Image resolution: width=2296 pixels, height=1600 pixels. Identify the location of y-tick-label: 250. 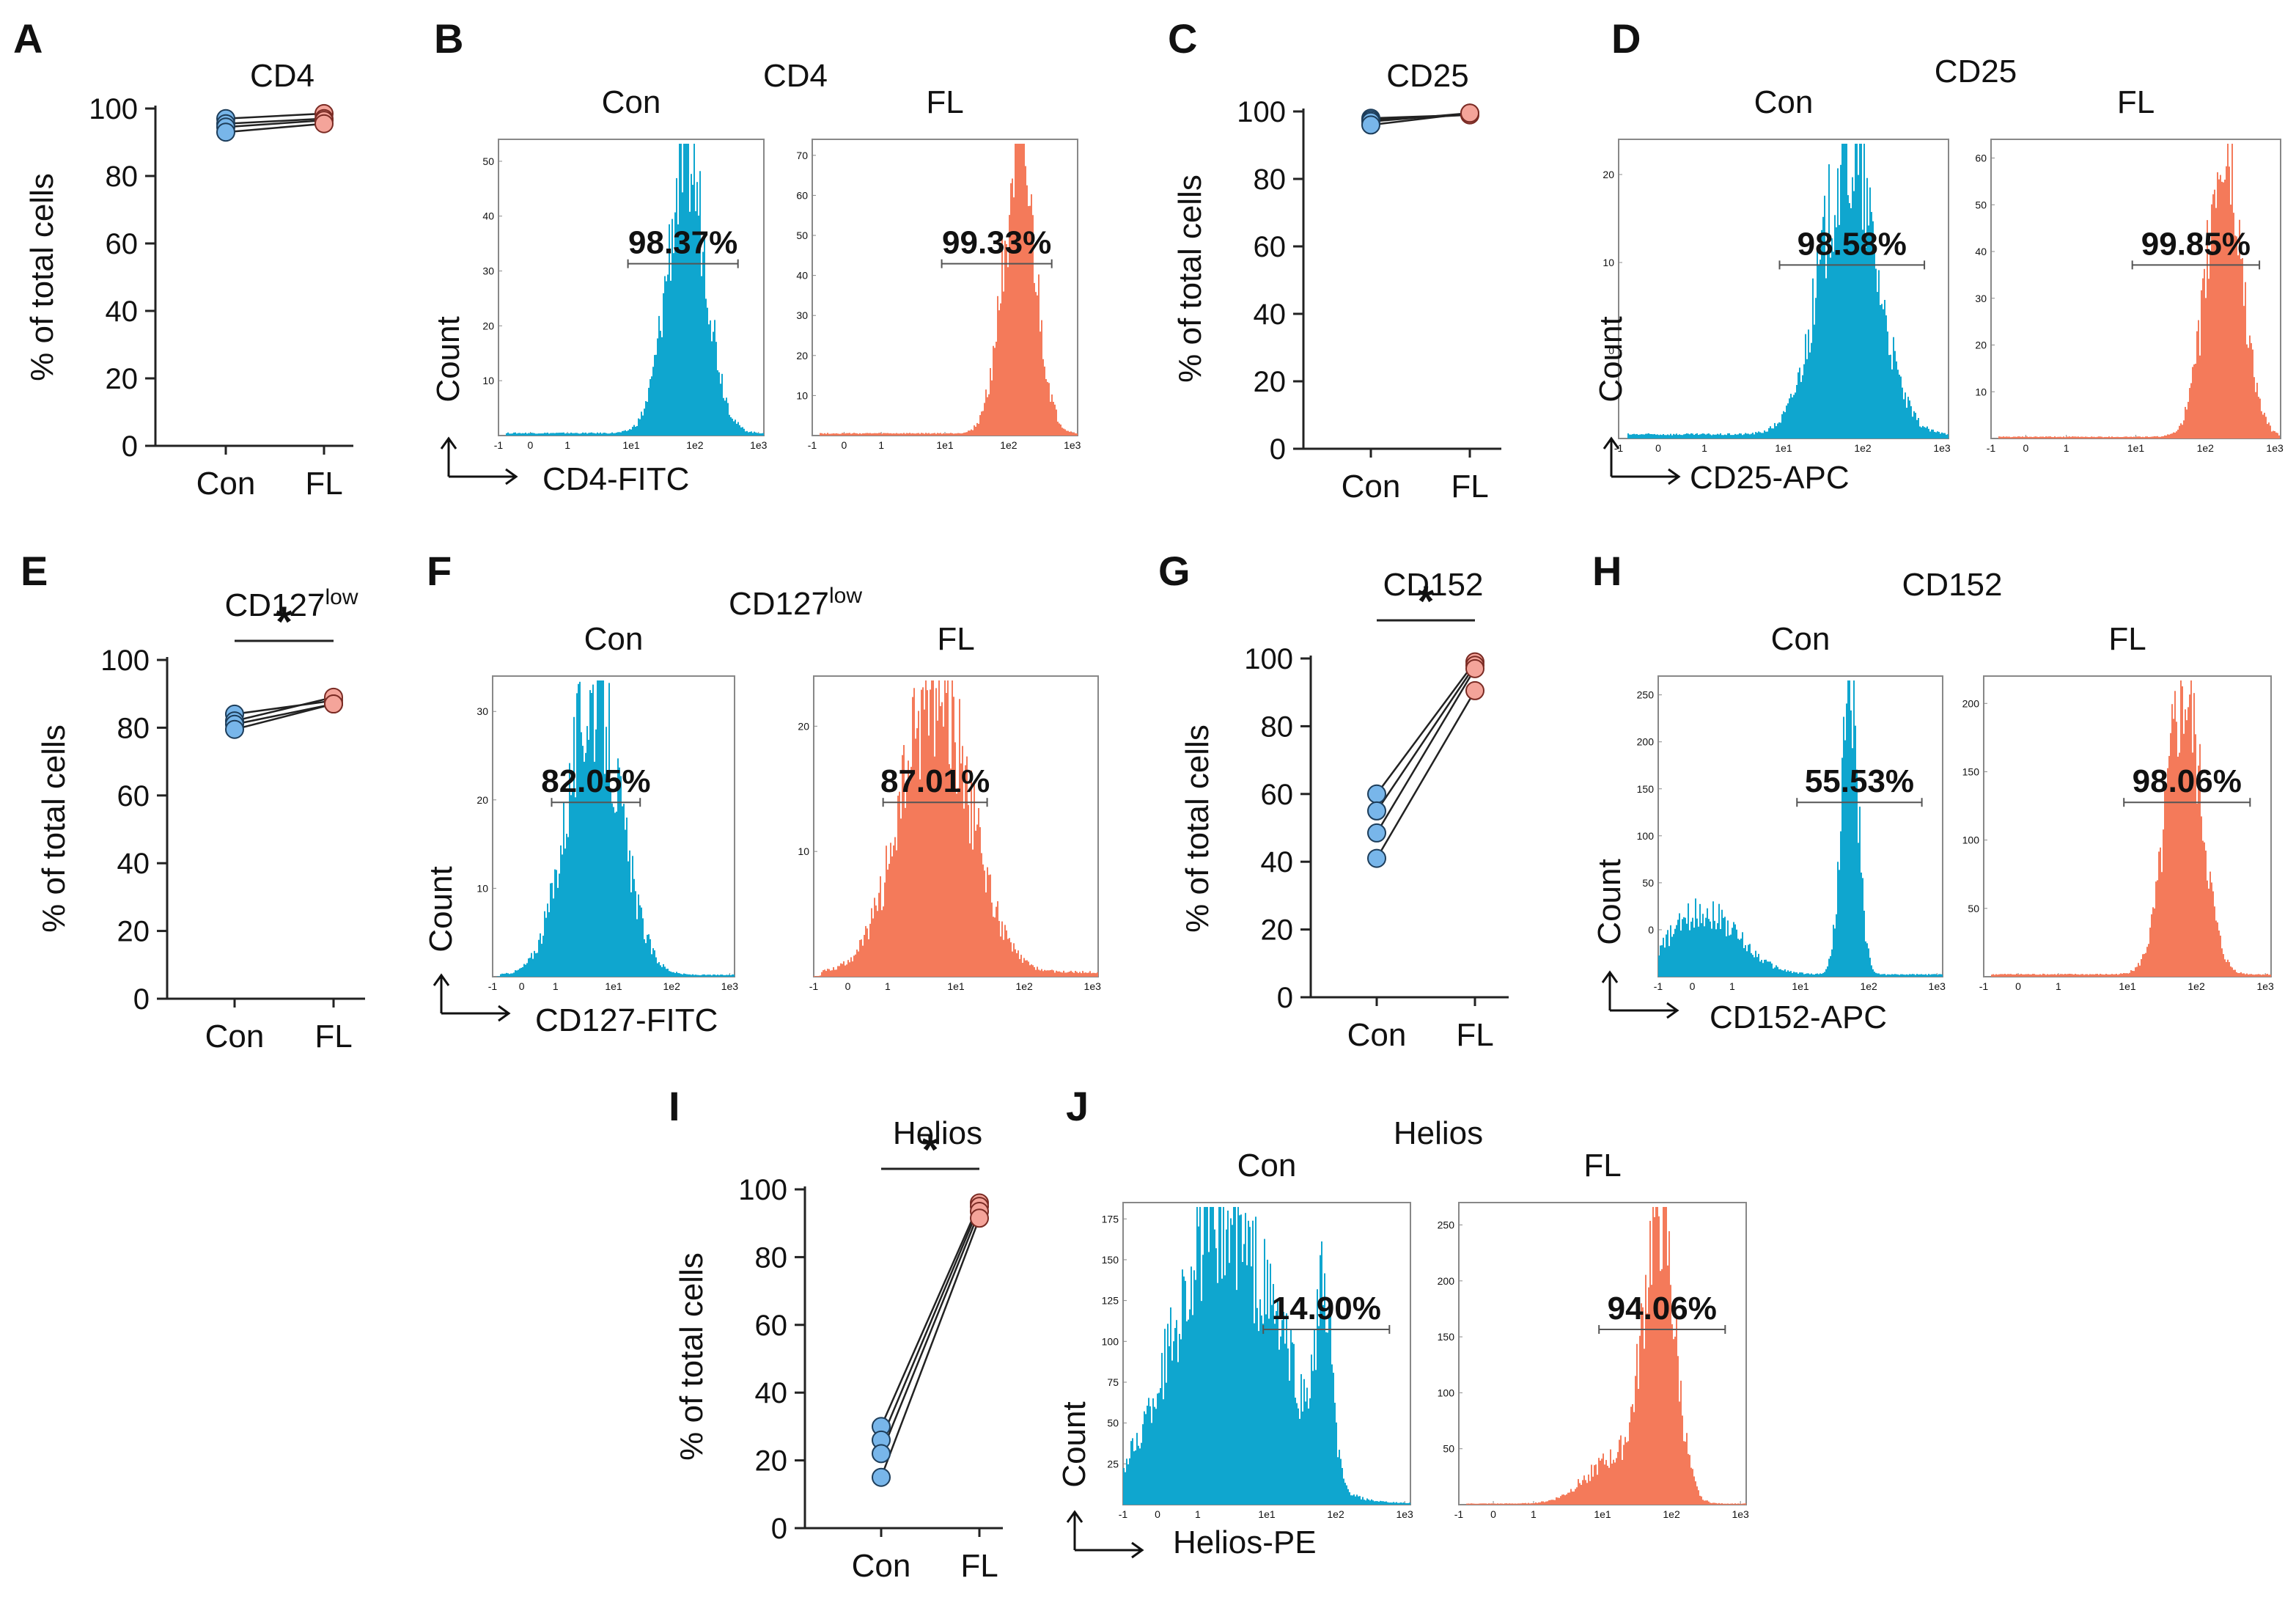
(1646, 695).